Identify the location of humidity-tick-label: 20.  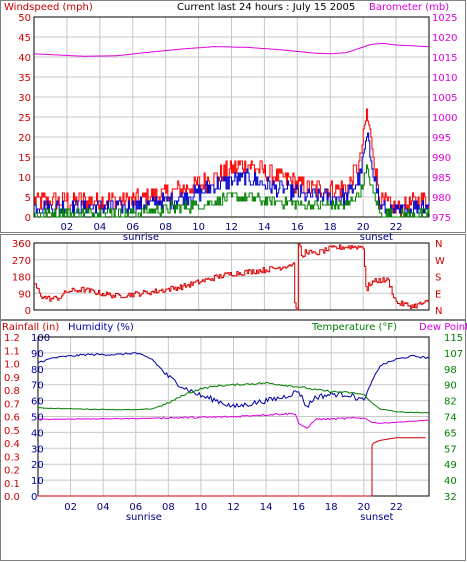
(37, 465).